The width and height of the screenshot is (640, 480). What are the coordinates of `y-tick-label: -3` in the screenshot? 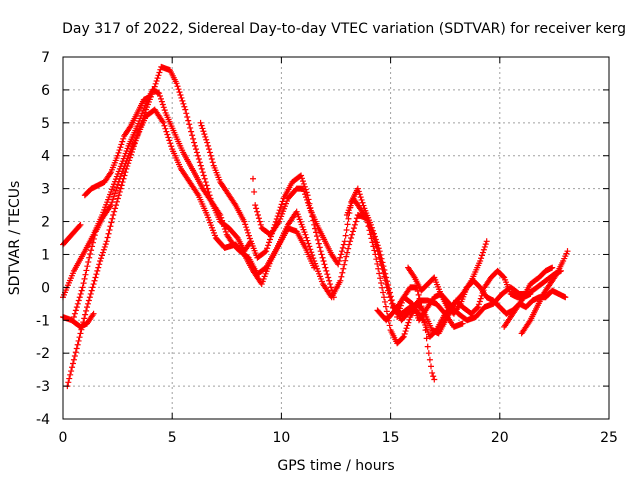 It's located at (43, 387).